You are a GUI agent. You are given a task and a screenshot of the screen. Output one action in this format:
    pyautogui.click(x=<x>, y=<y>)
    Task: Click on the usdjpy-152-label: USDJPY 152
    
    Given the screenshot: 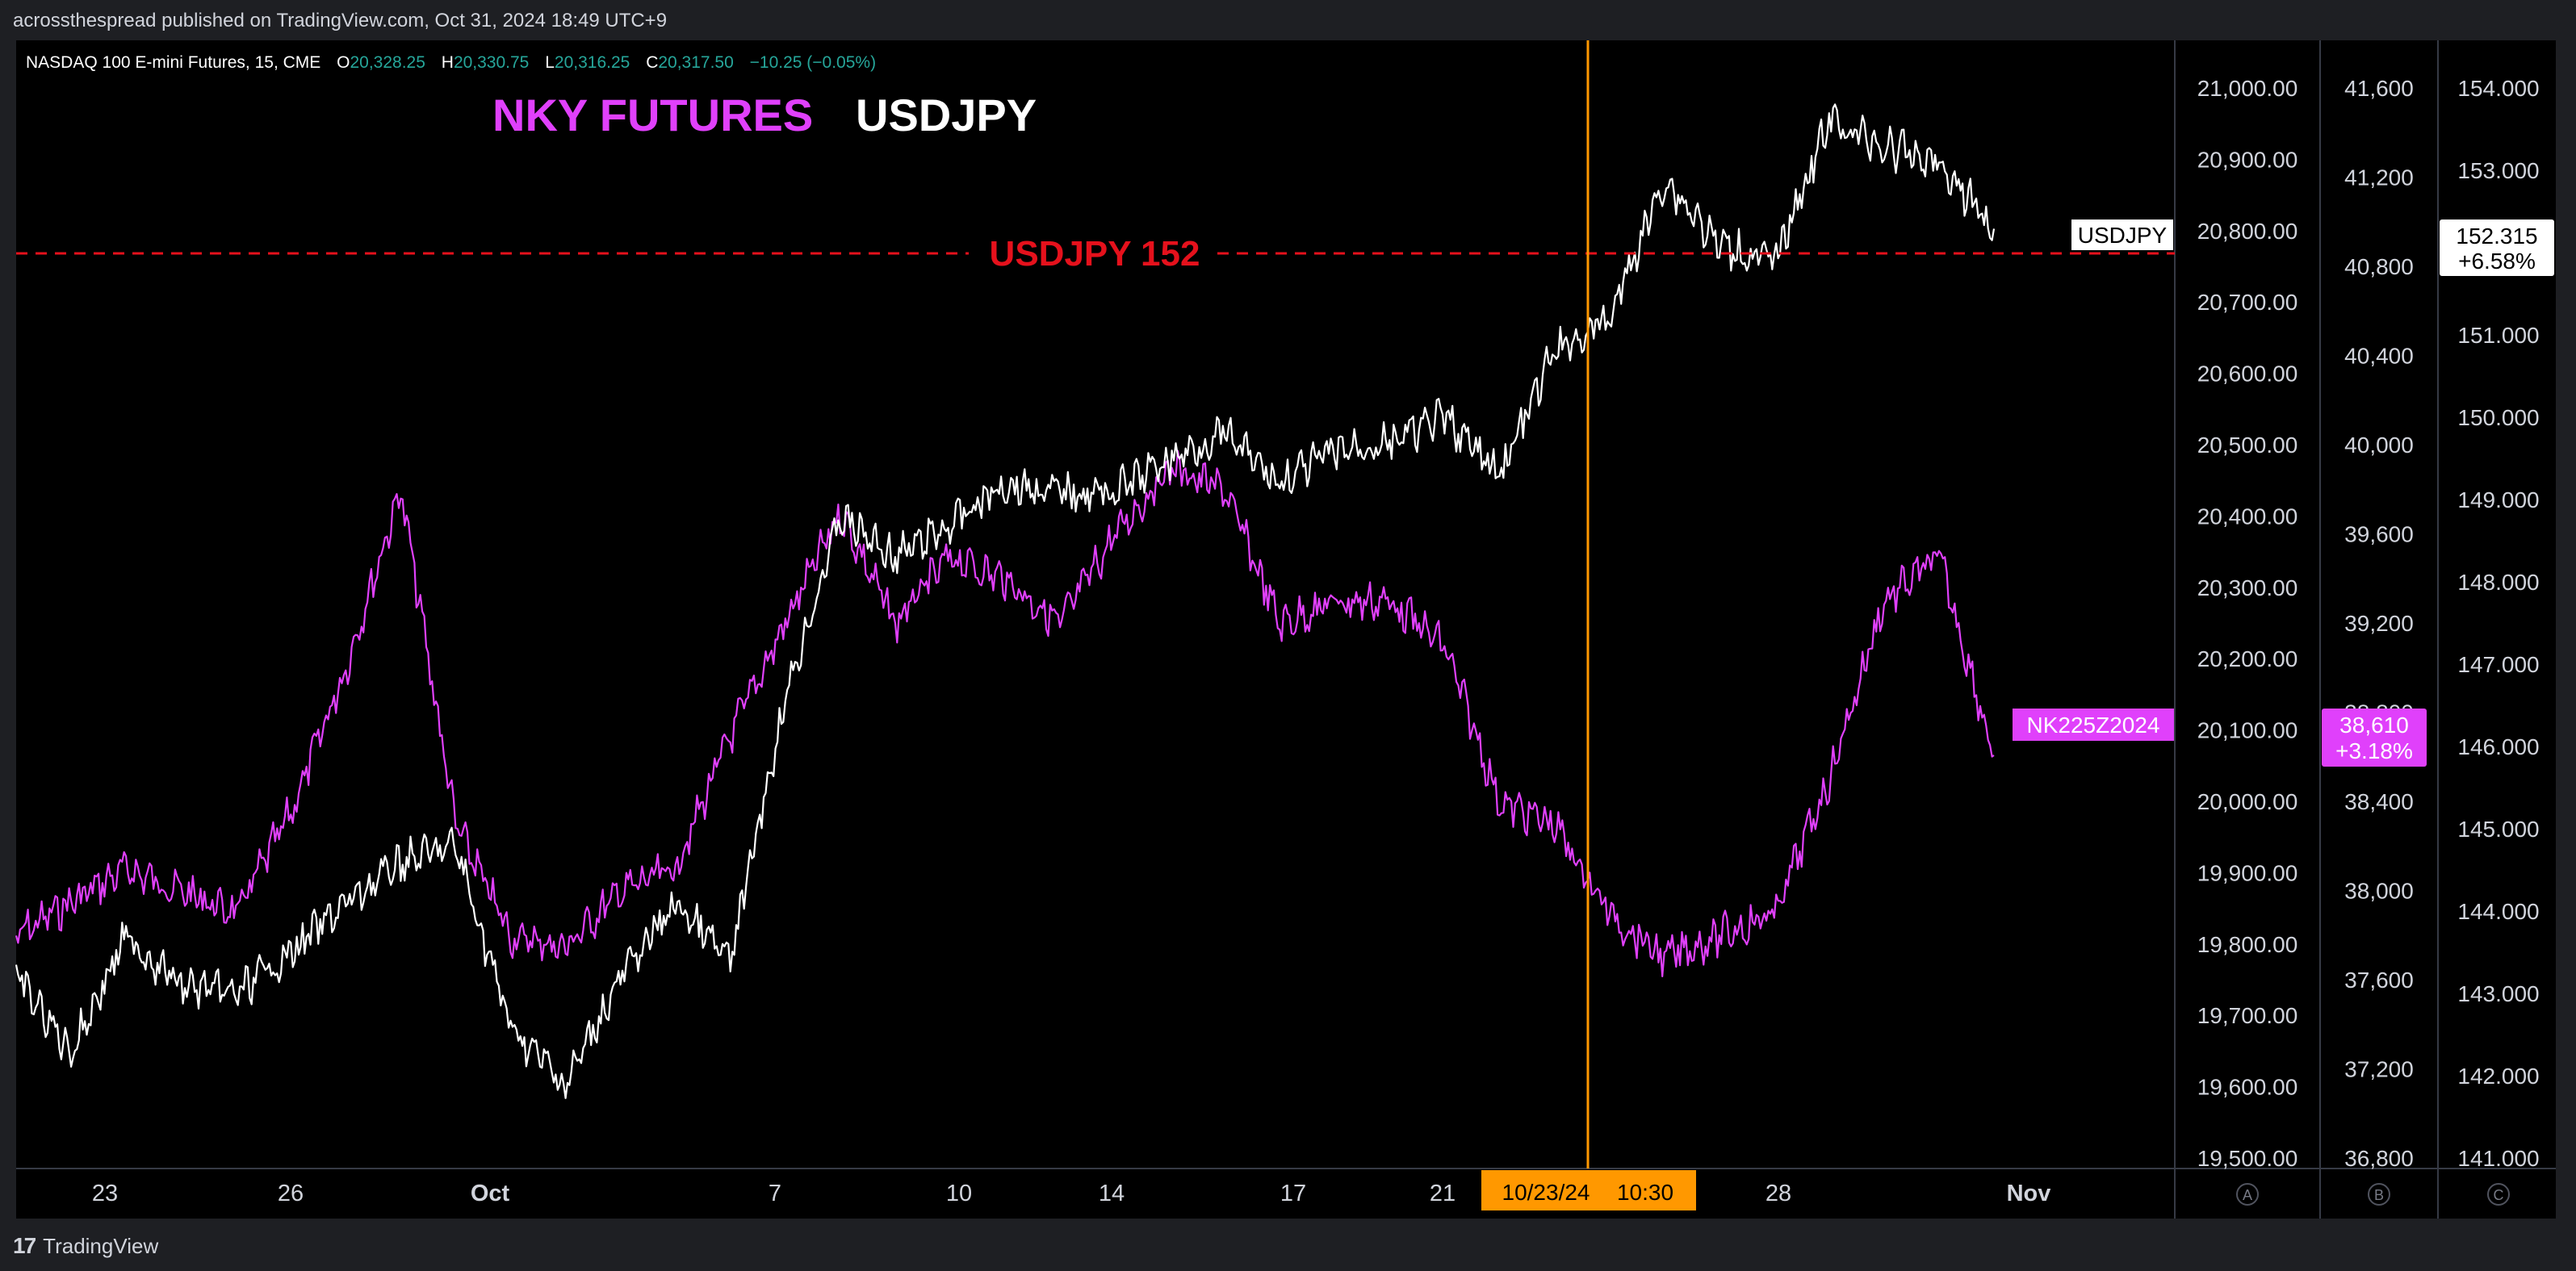 What is the action you would take?
    pyautogui.click(x=1095, y=254)
    